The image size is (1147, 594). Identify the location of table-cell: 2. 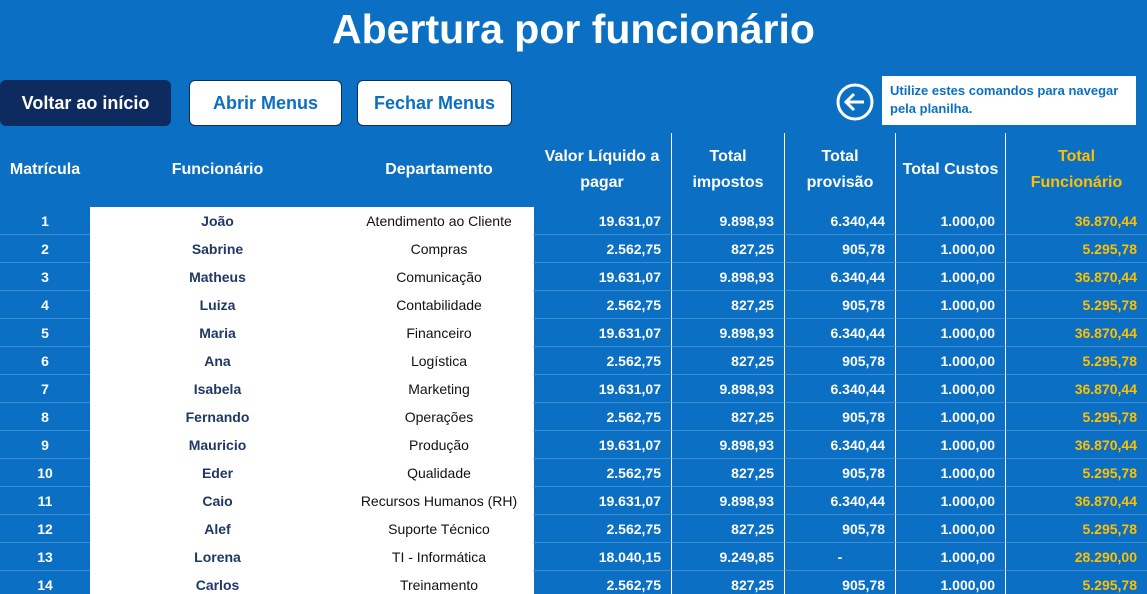
(45, 249).